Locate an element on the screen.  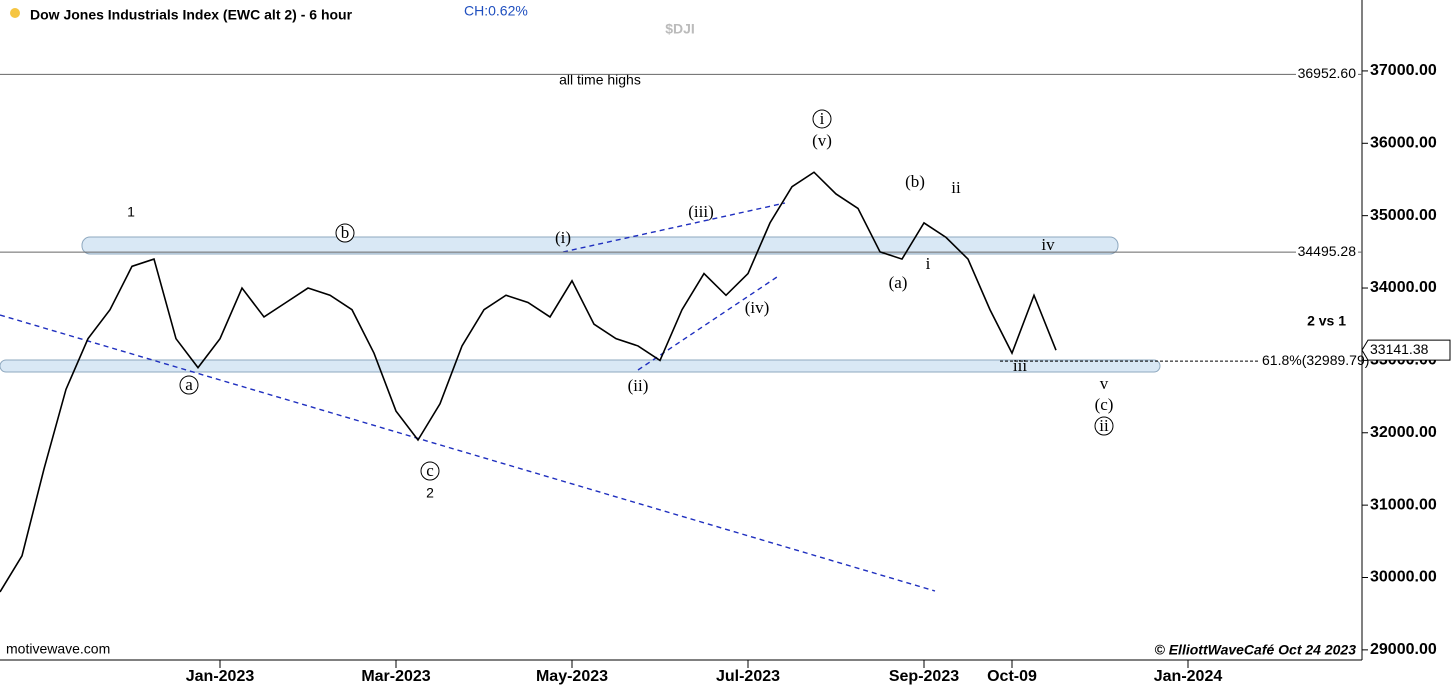
annotation: all time highs is located at coordinates (600, 80).